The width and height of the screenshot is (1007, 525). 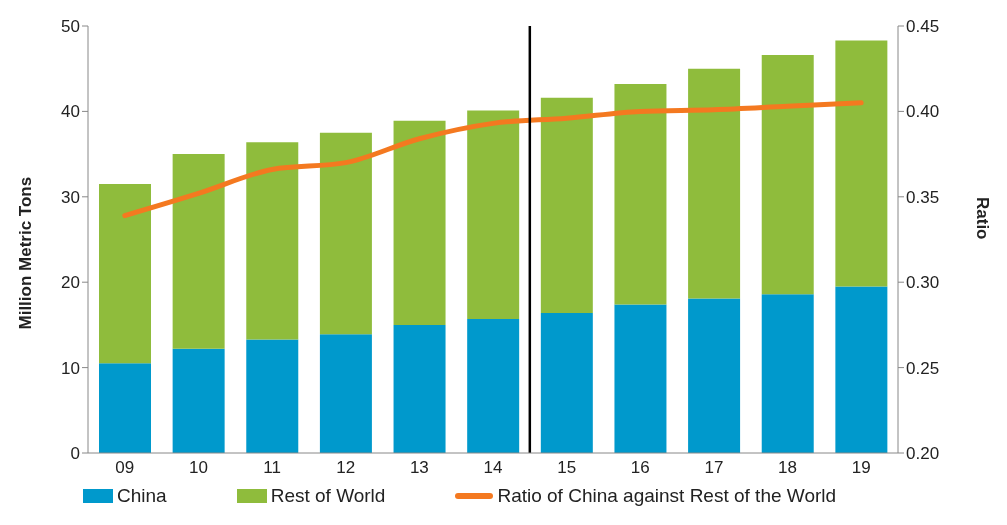 What do you see at coordinates (861, 468) in the screenshot?
I see `x-tick-label: 19` at bounding box center [861, 468].